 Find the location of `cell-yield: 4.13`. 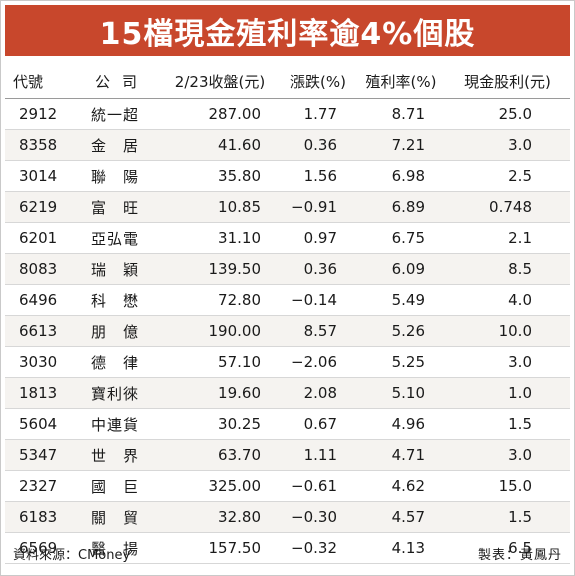

cell-yield: 4.13 is located at coordinates (408, 548).